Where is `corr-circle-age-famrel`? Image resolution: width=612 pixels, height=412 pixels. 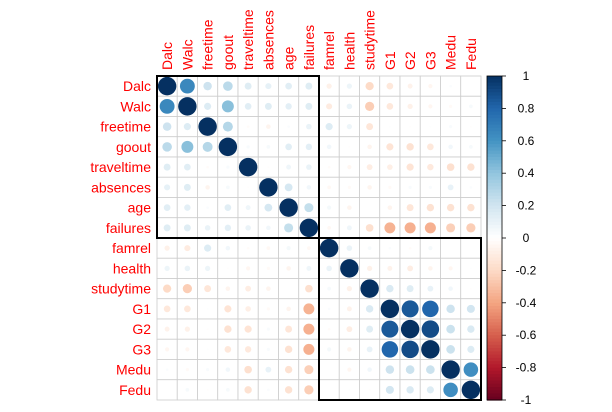 corr-circle-age-famrel is located at coordinates (329, 207).